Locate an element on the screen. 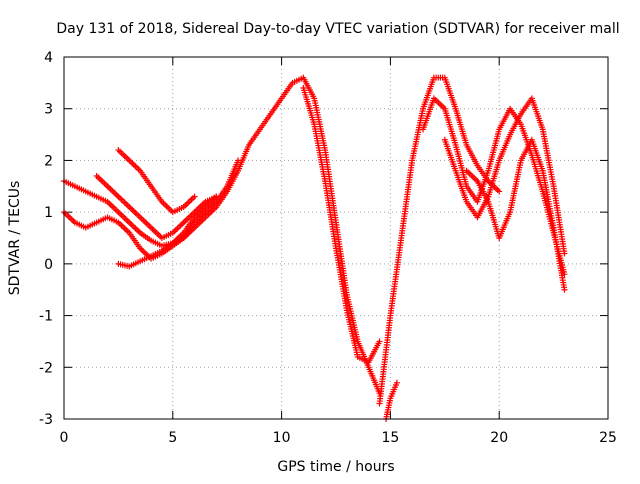 The width and height of the screenshot is (640, 484). x-tick-label: 15 is located at coordinates (390, 438).